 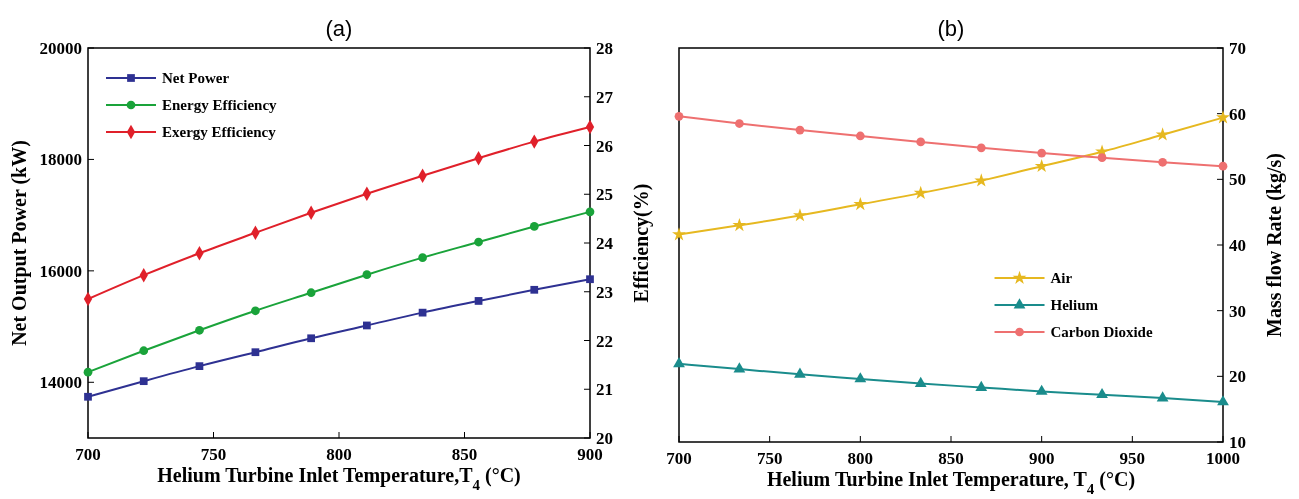 What do you see at coordinates (605, 243) in the screenshot?
I see `y2-tick-label: 24` at bounding box center [605, 243].